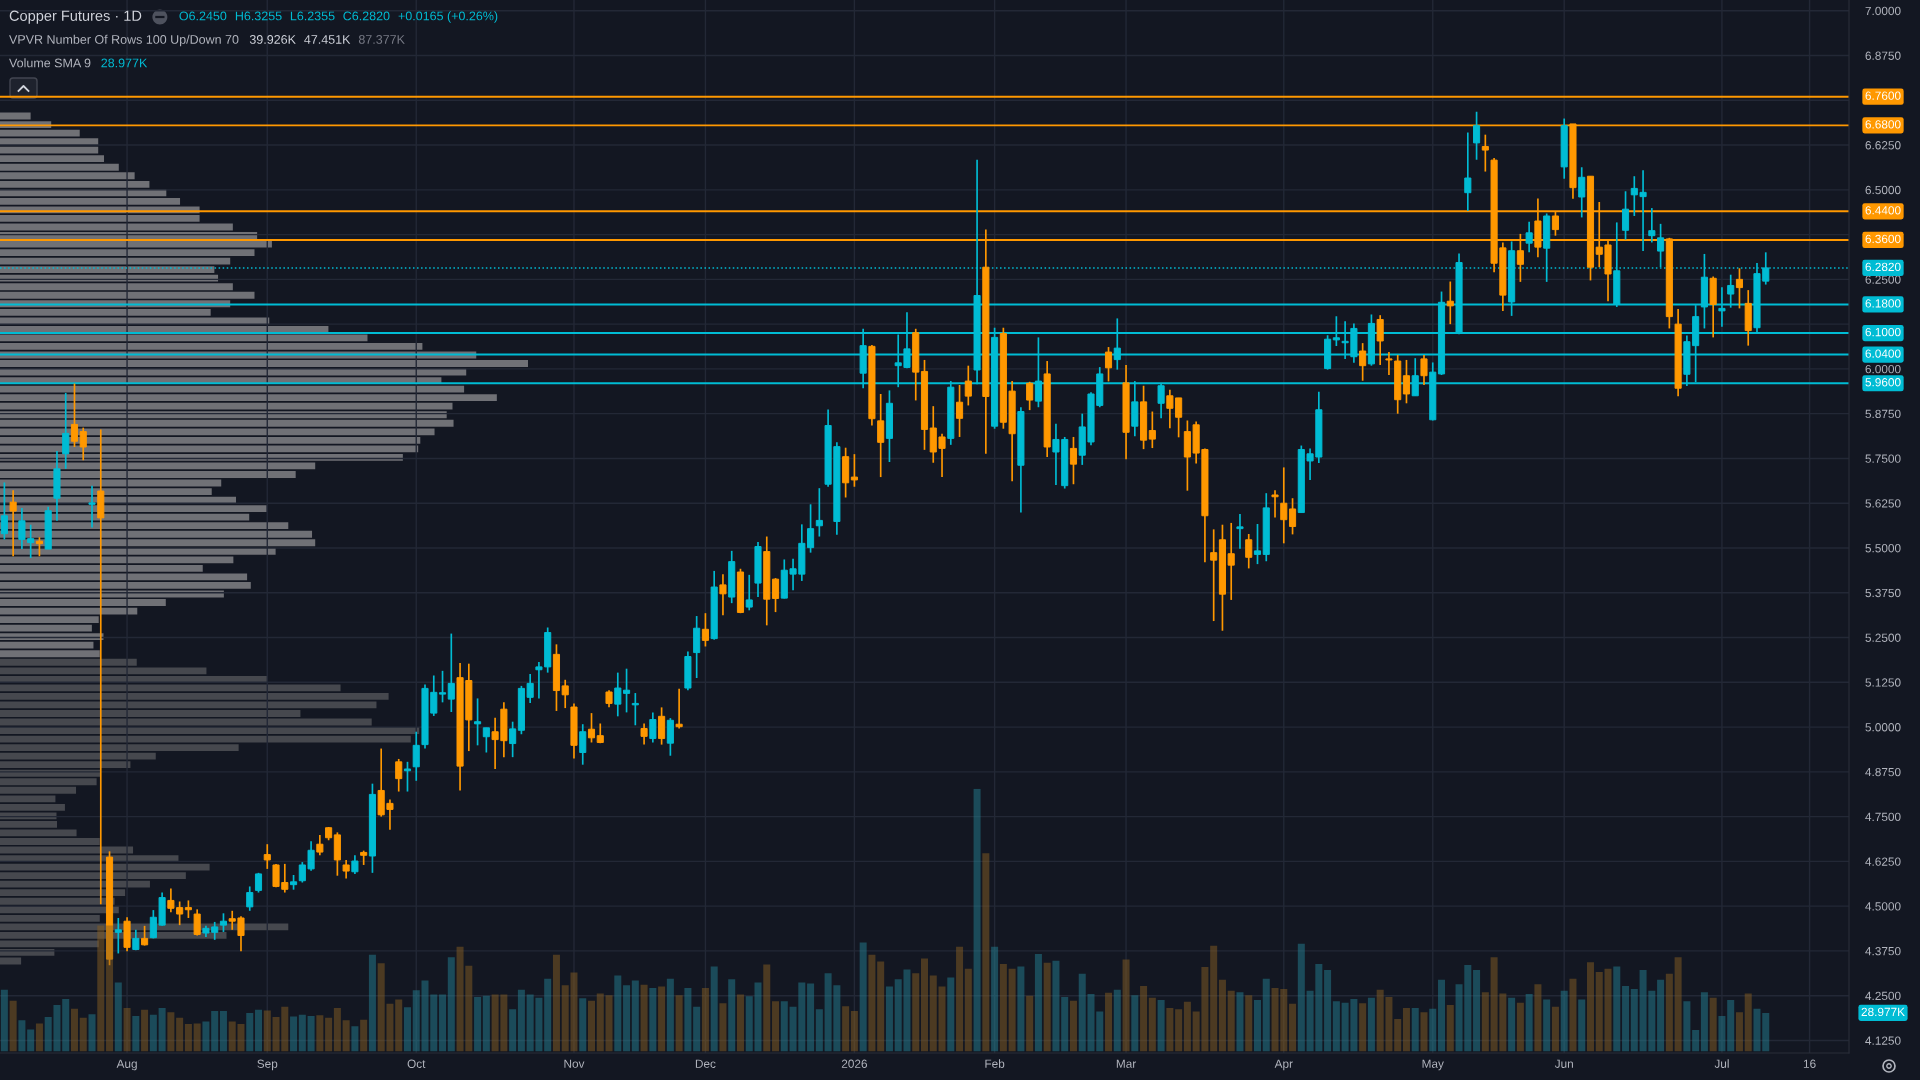 The image size is (1920, 1080). Describe the element at coordinates (1883, 55) in the screenshot. I see `y-tick-label: 6.8750` at that location.